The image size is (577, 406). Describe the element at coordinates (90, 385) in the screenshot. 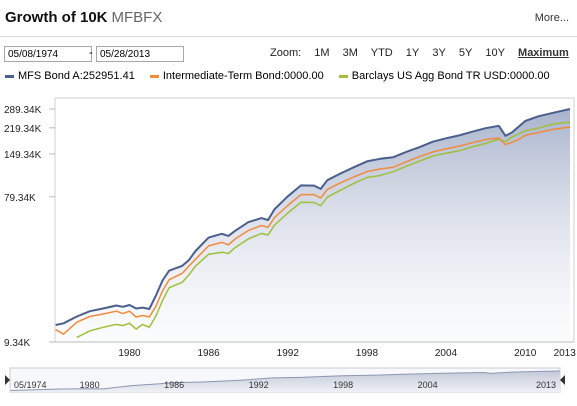

I see `navigator-tick-label: 1980` at that location.